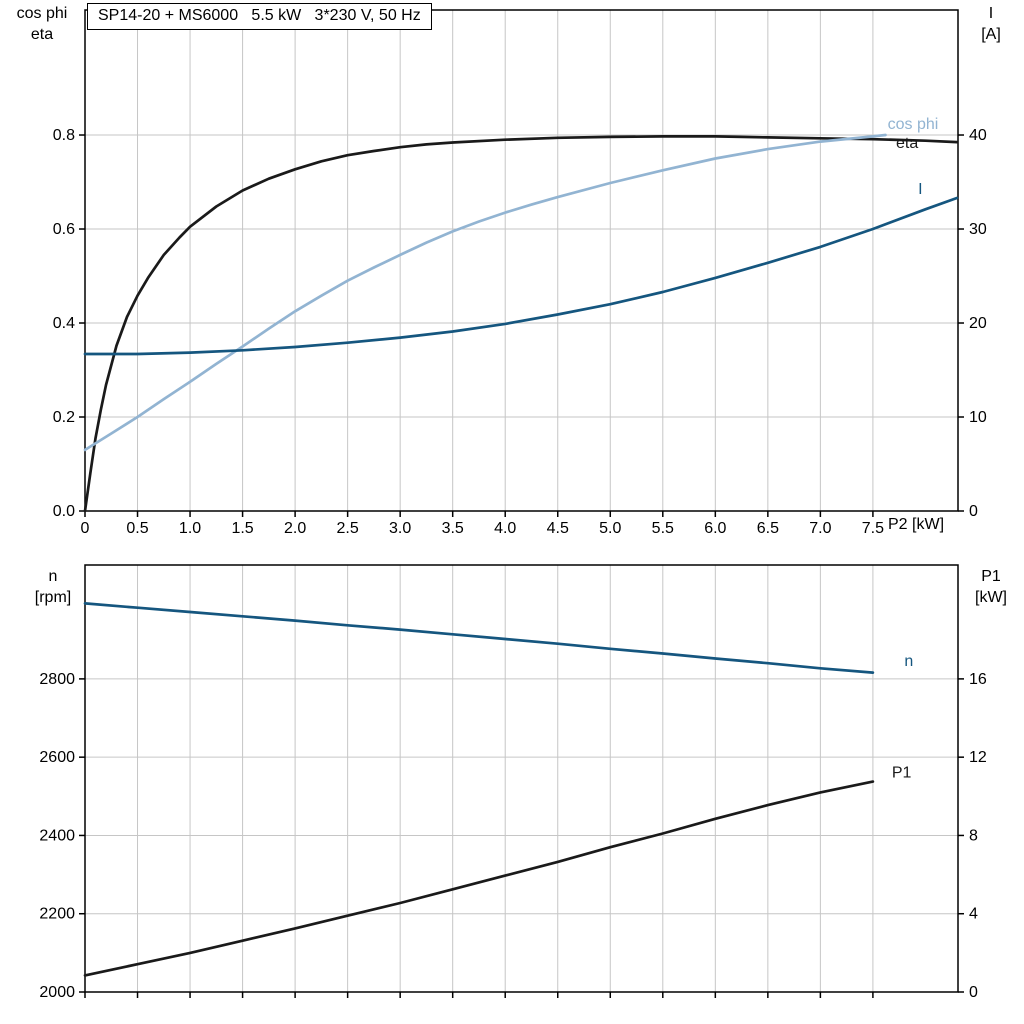  What do you see at coordinates (57, 914) in the screenshot?
I see `left-tick-label: 2200` at bounding box center [57, 914].